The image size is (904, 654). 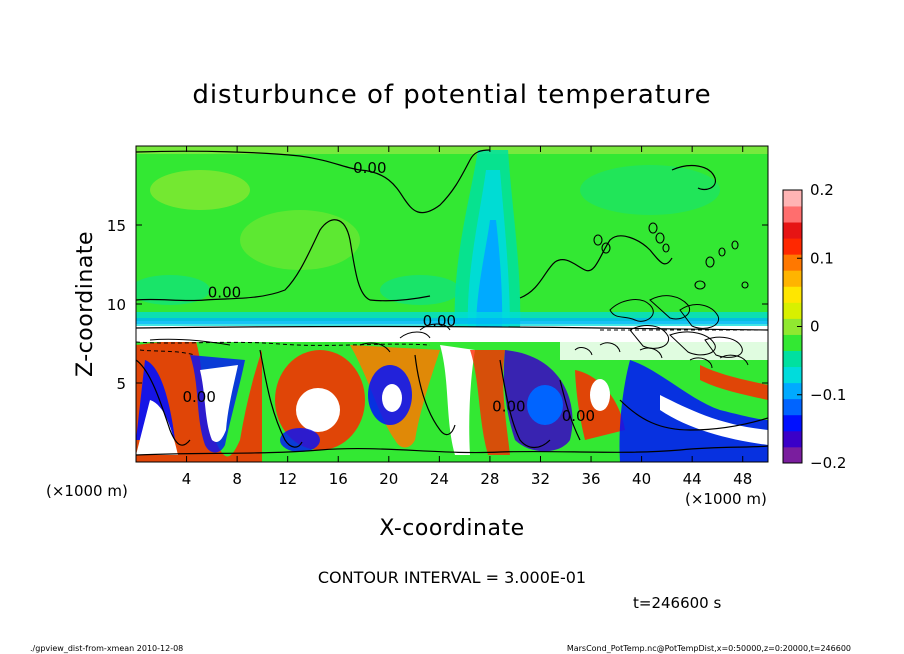 What do you see at coordinates (85, 304) in the screenshot?
I see `y-axis-label: Z-coordinate` at bounding box center [85, 304].